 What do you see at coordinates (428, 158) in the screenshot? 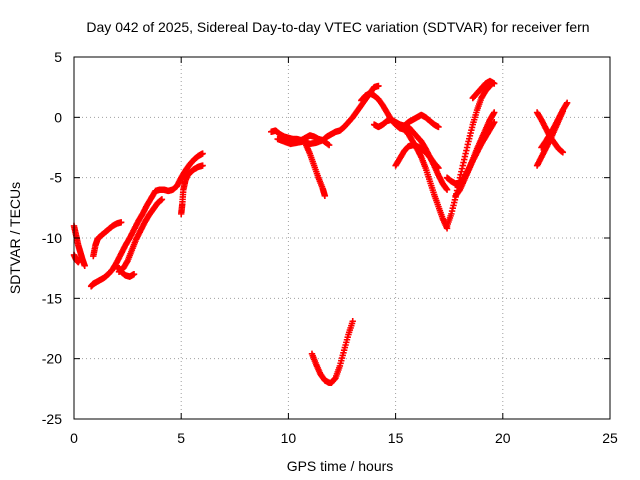
I see `series-track-o` at bounding box center [428, 158].